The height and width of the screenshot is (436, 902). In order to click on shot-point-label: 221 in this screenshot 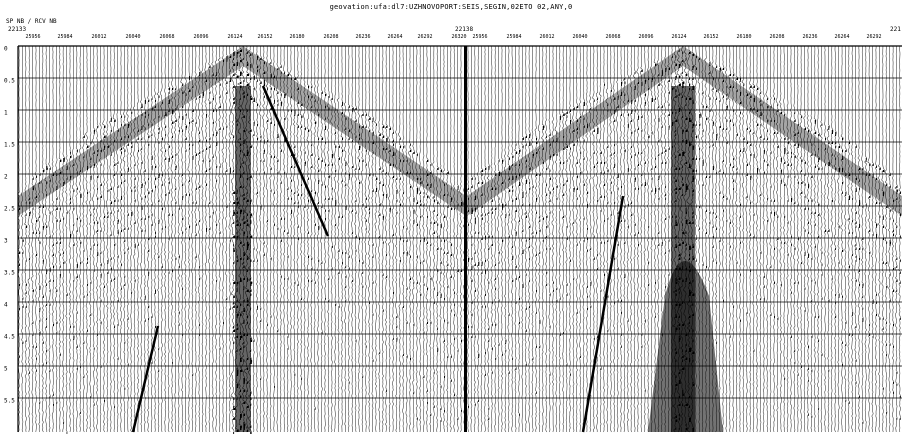, I will do `click(895, 29)`.